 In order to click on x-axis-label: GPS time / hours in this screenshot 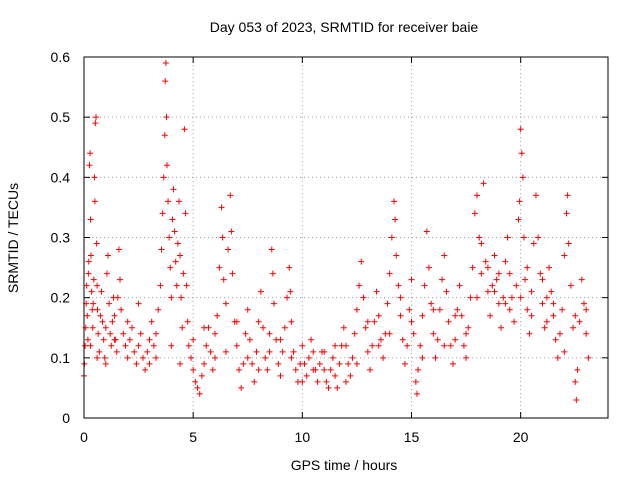, I will do `click(344, 465)`.